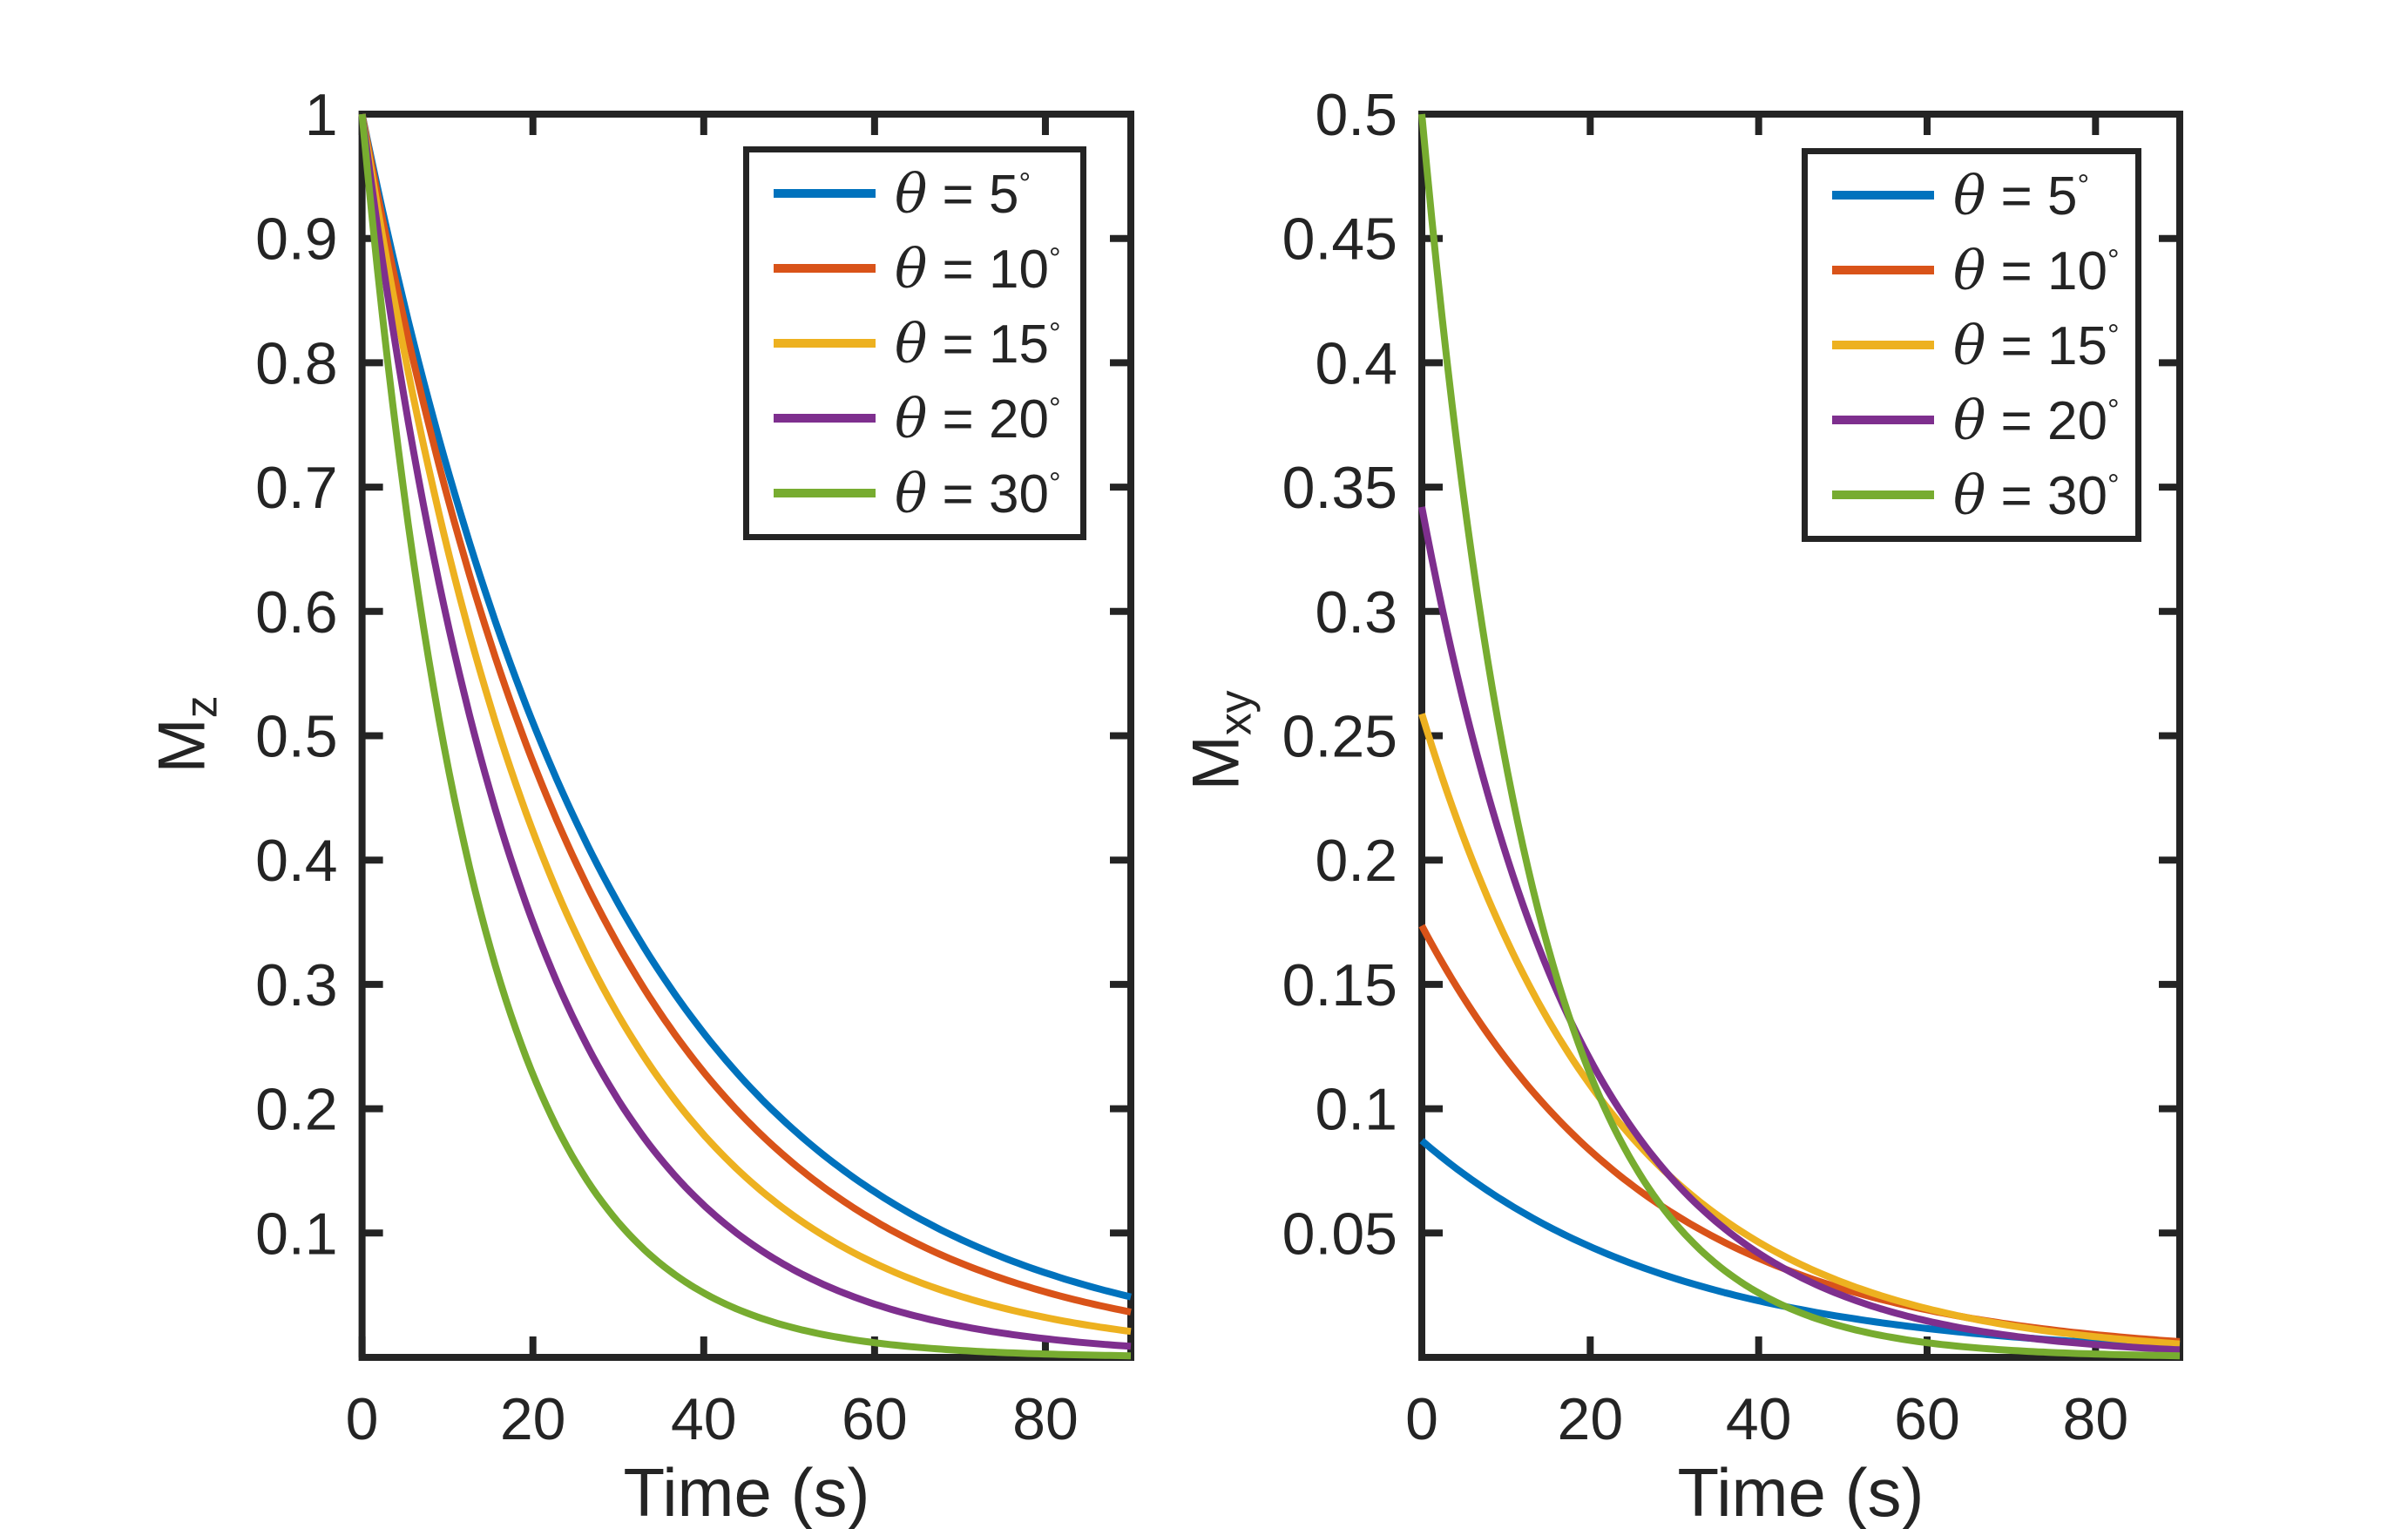 The height and width of the screenshot is (1529, 2408). What do you see at coordinates (1800, 1491) in the screenshot?
I see `right-xaxis-label: Time (s)` at bounding box center [1800, 1491].